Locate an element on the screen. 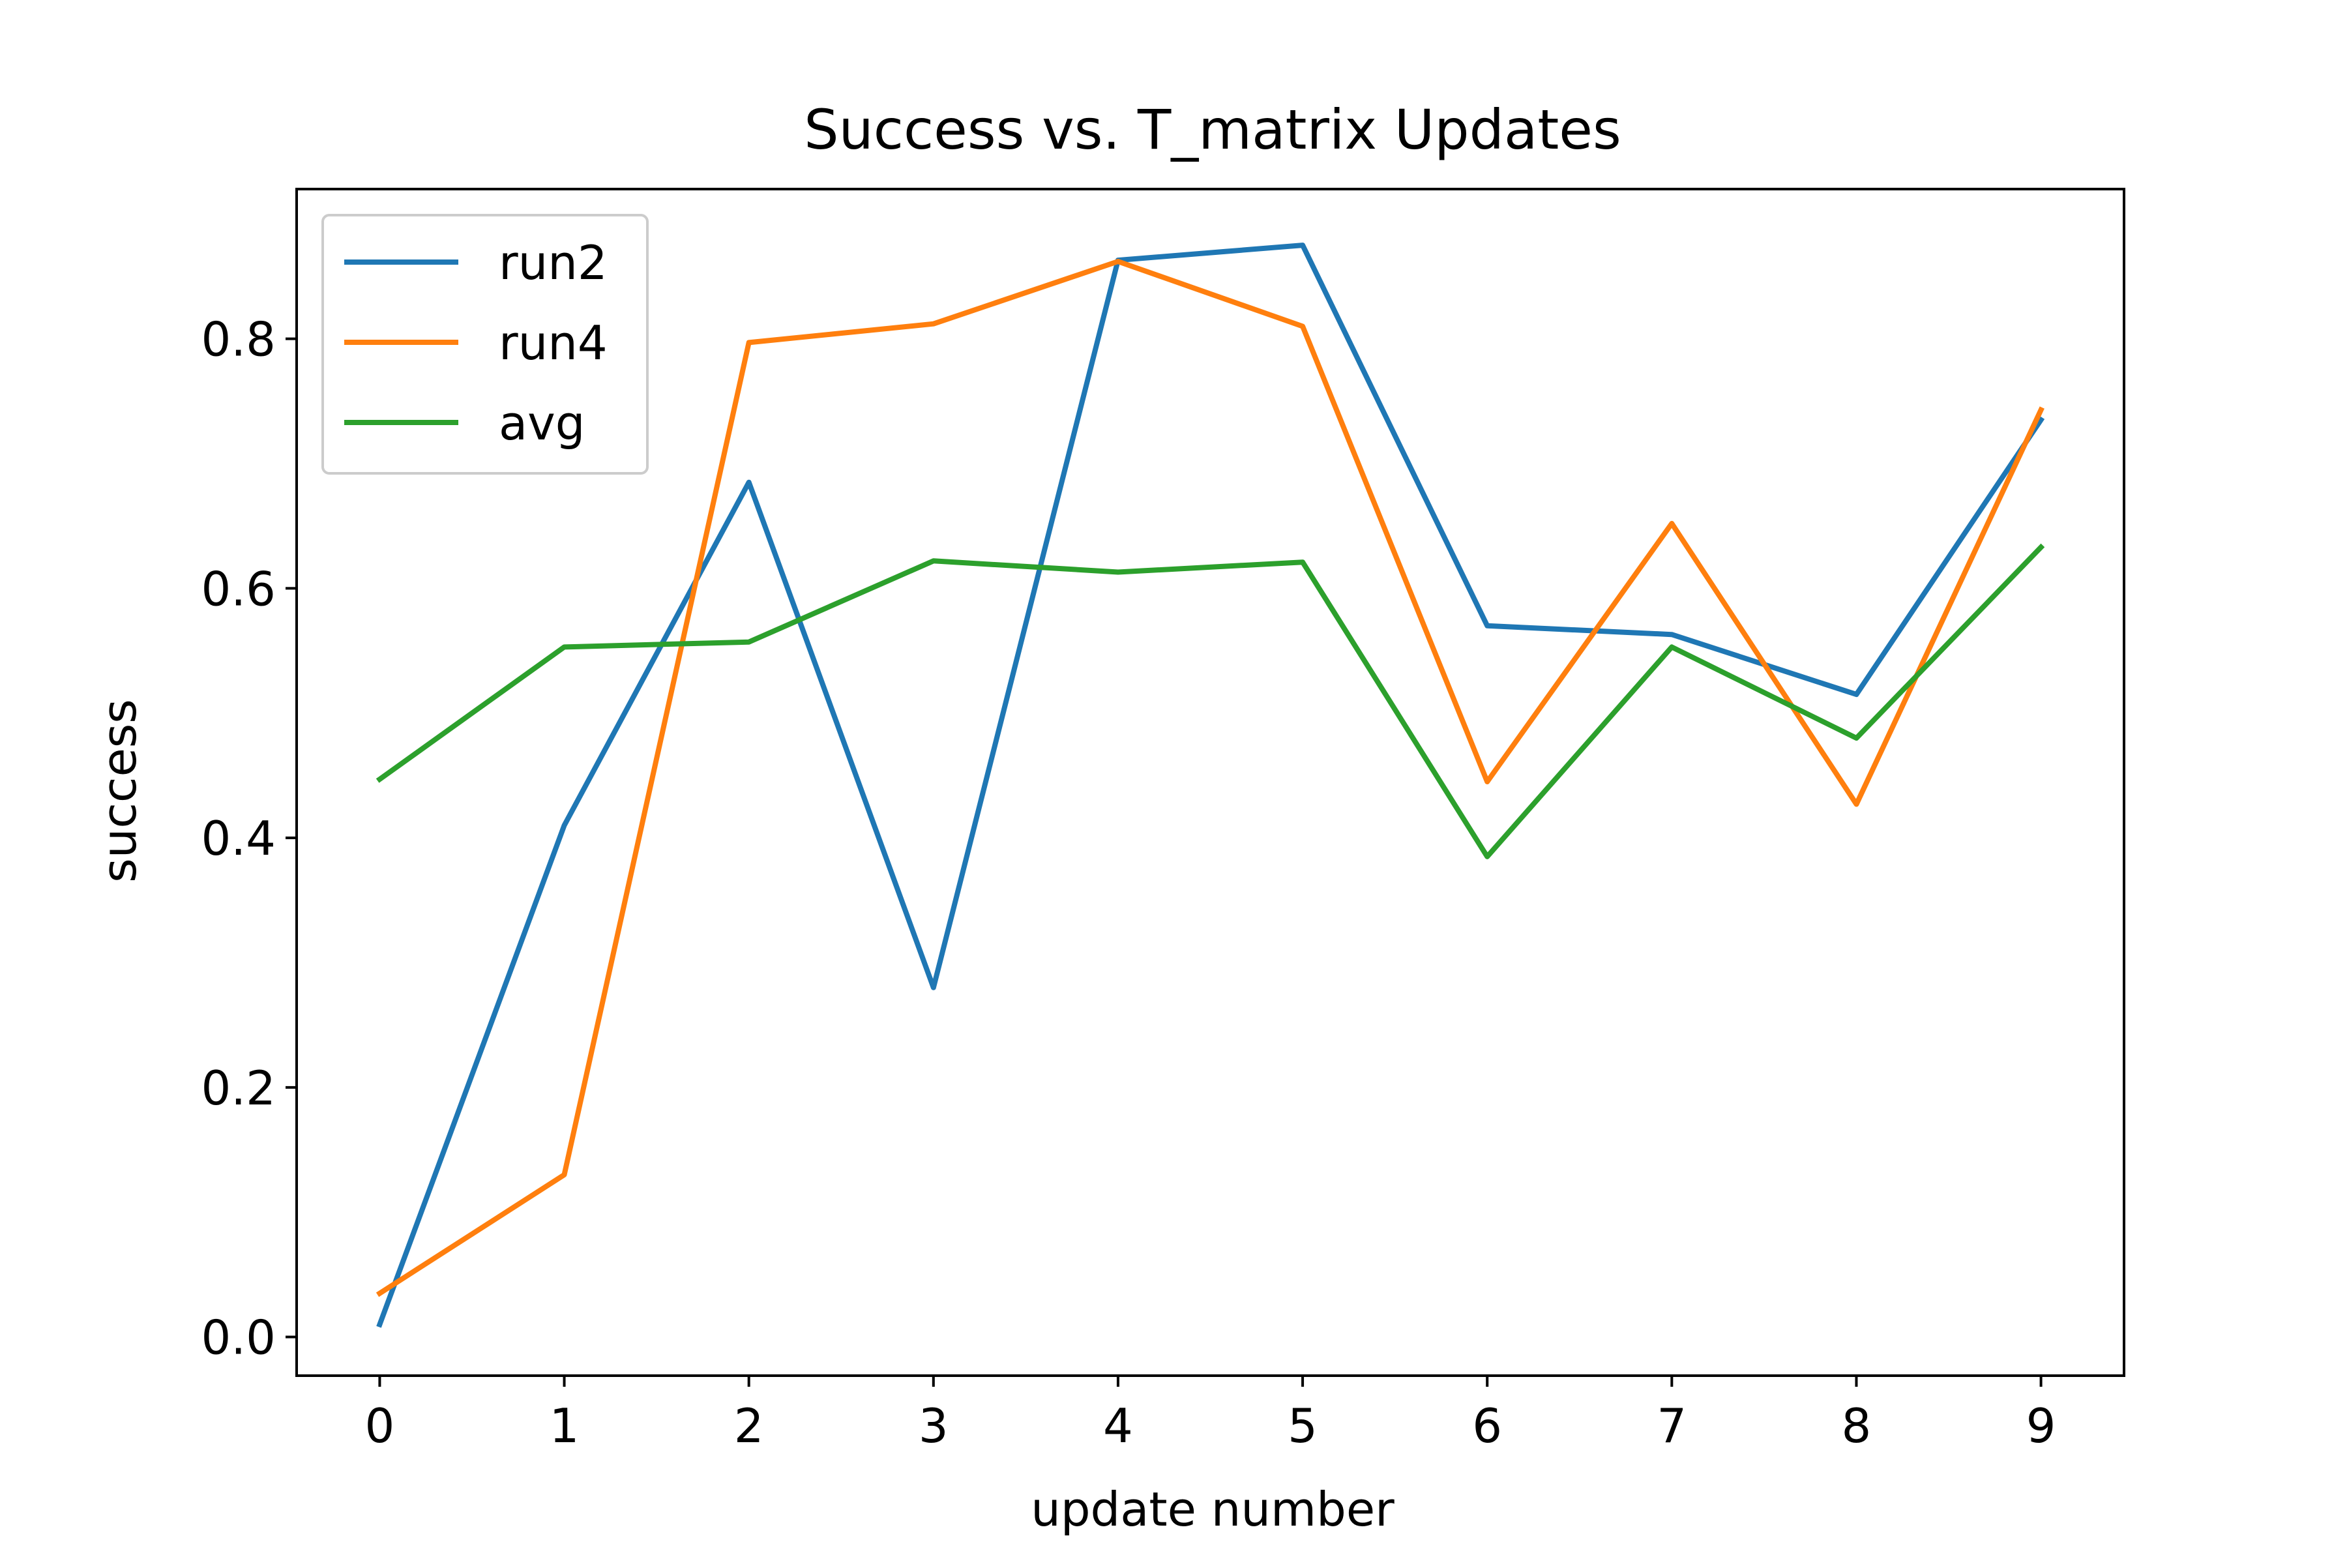 The width and height of the screenshot is (2347, 1568). y-tick-label: 0.2 is located at coordinates (239, 1088).